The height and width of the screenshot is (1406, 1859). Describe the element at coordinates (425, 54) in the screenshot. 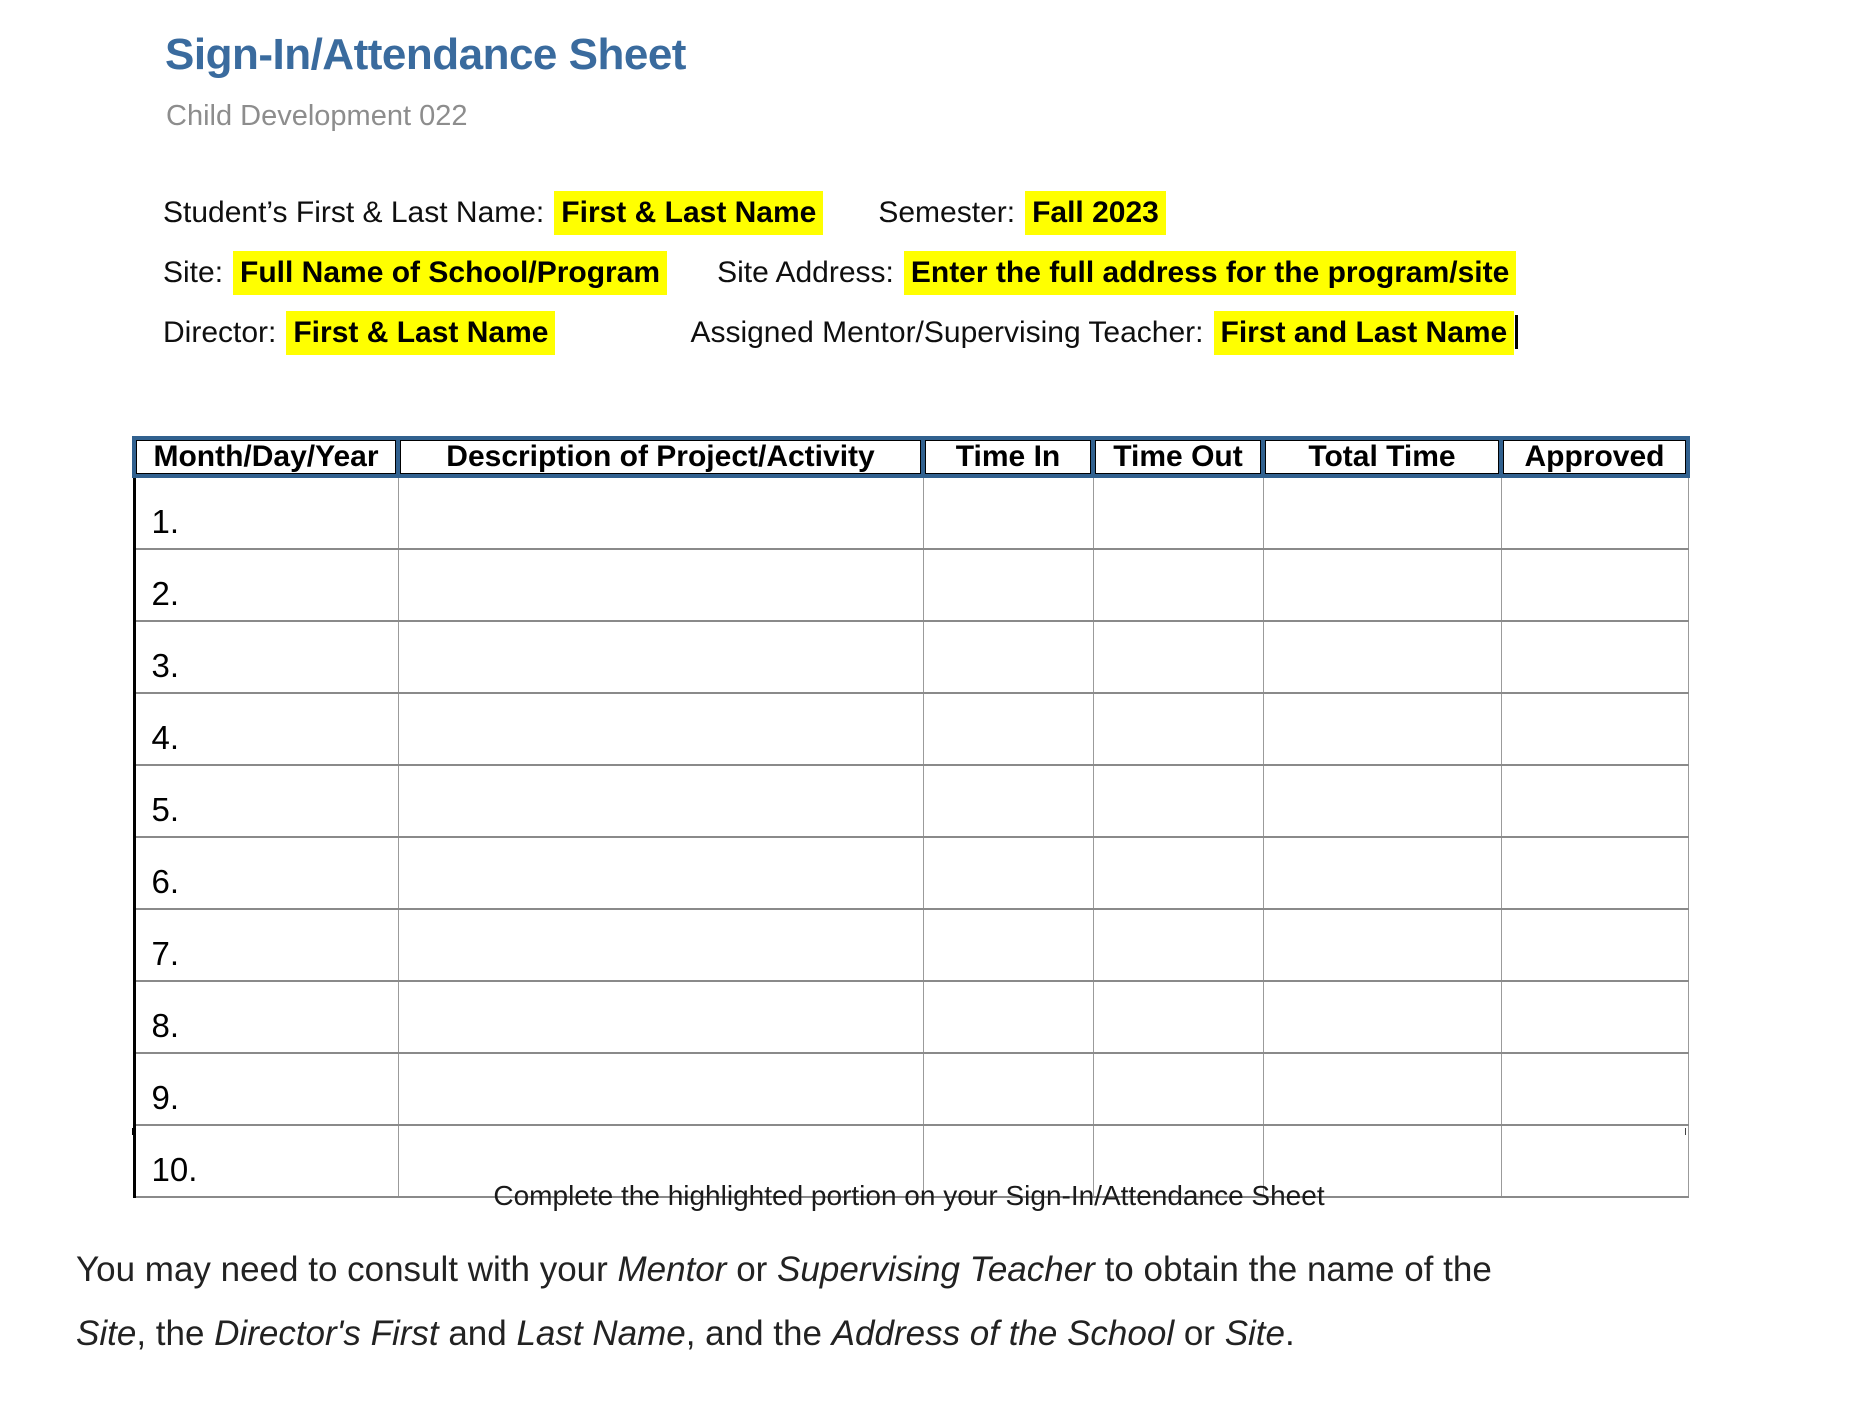

I see `page-title: Sign-In/Attendance Sheet` at that location.